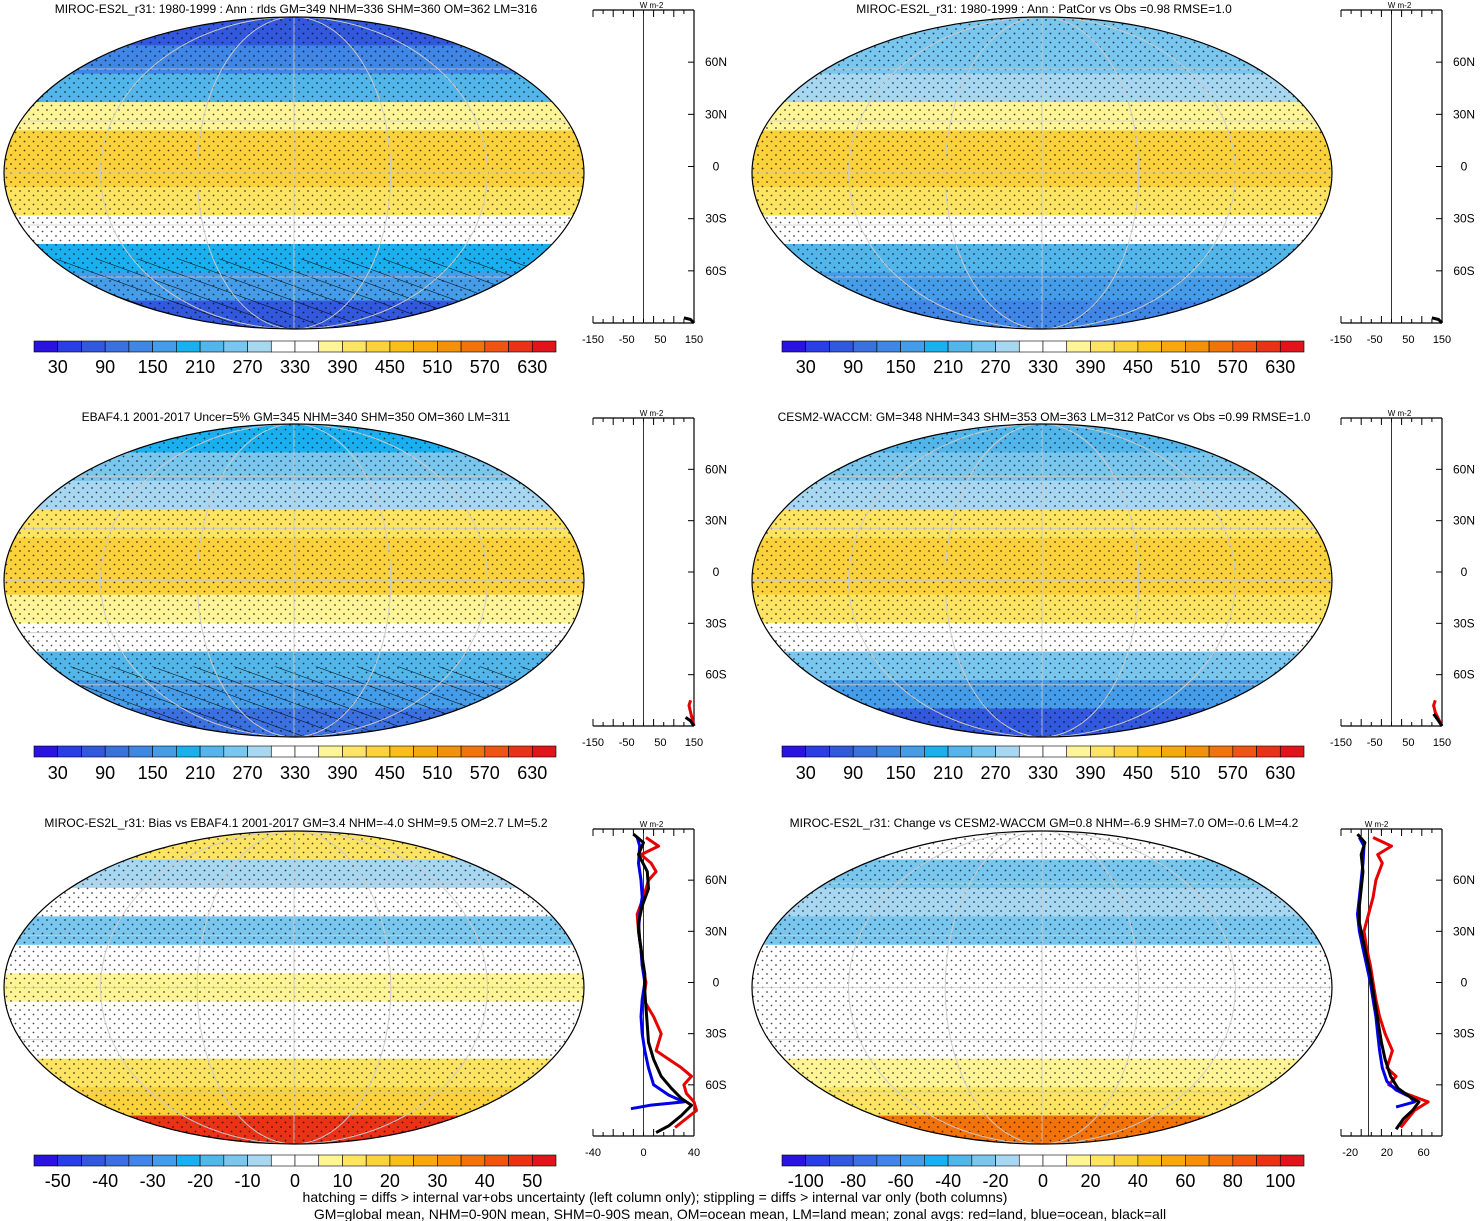  I want to click on lat-tick-label: 60S, so click(1463, 271).